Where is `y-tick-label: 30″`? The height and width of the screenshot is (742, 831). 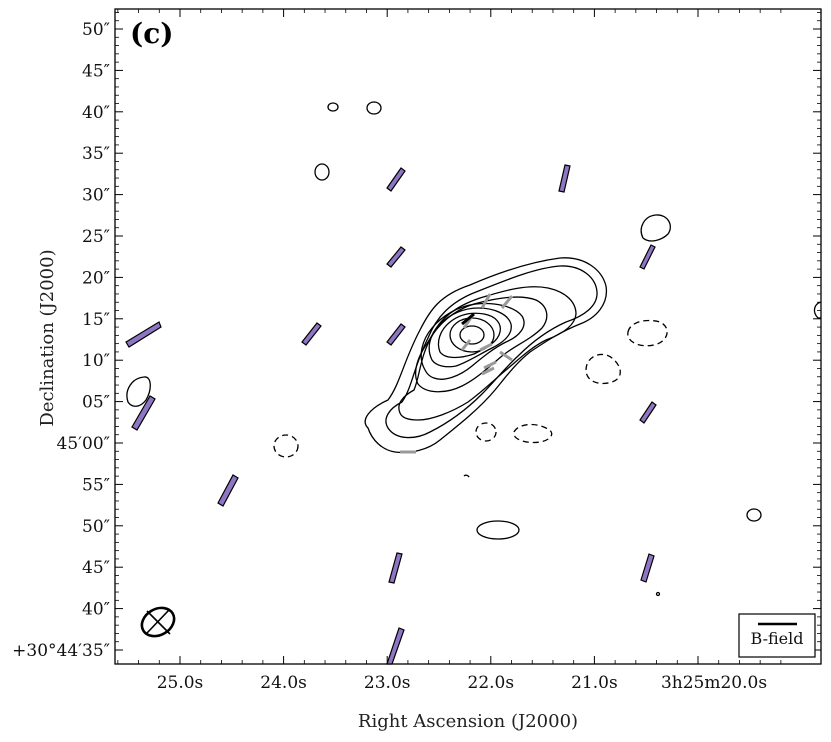 y-tick-label: 30″ is located at coordinates (96, 196).